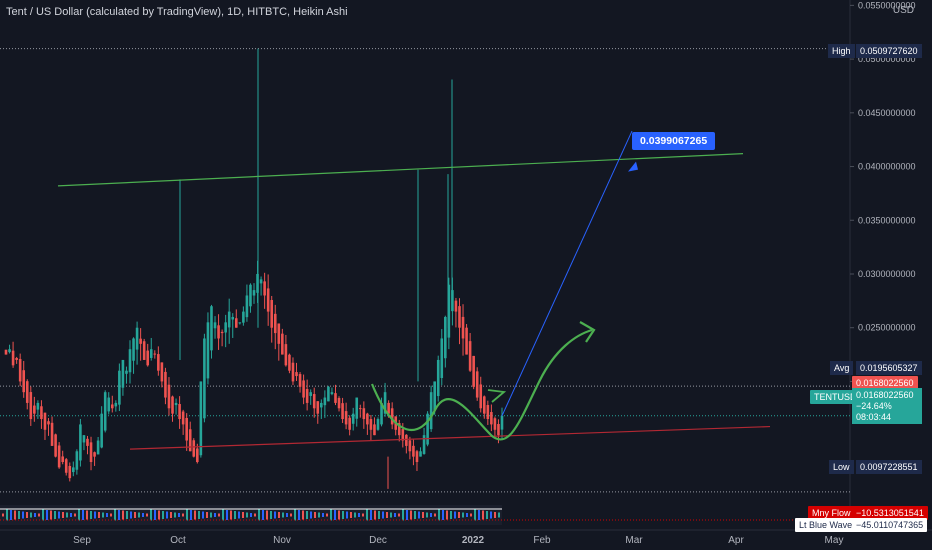 The image size is (932, 550). What do you see at coordinates (874, 406) in the screenshot?
I see `symbol-change: −24.64%` at bounding box center [874, 406].